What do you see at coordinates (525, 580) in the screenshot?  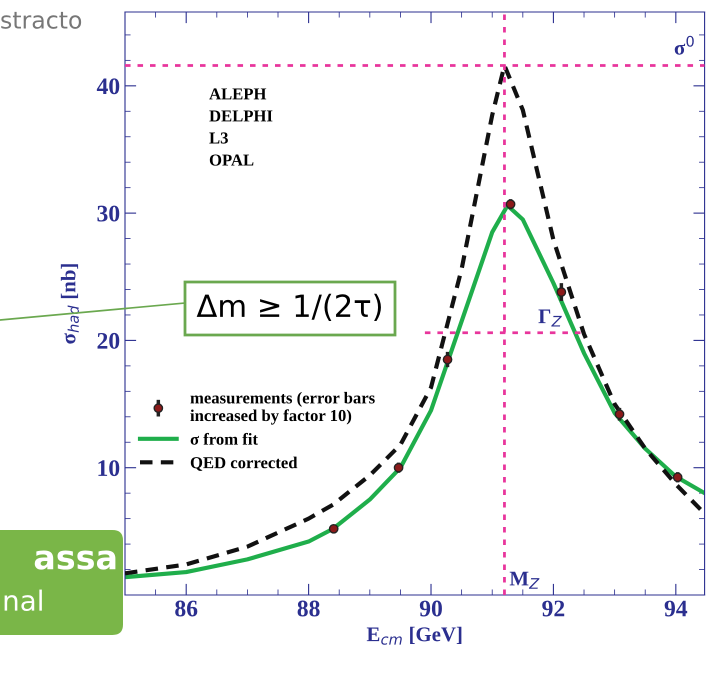 I see `ref-line-label: M$_{Z}$` at bounding box center [525, 580].